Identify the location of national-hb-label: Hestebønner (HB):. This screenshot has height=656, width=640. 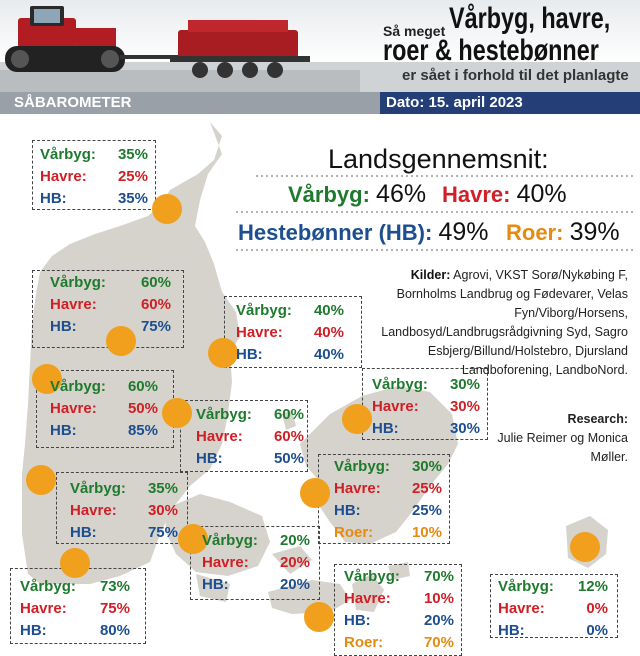
(335, 232).